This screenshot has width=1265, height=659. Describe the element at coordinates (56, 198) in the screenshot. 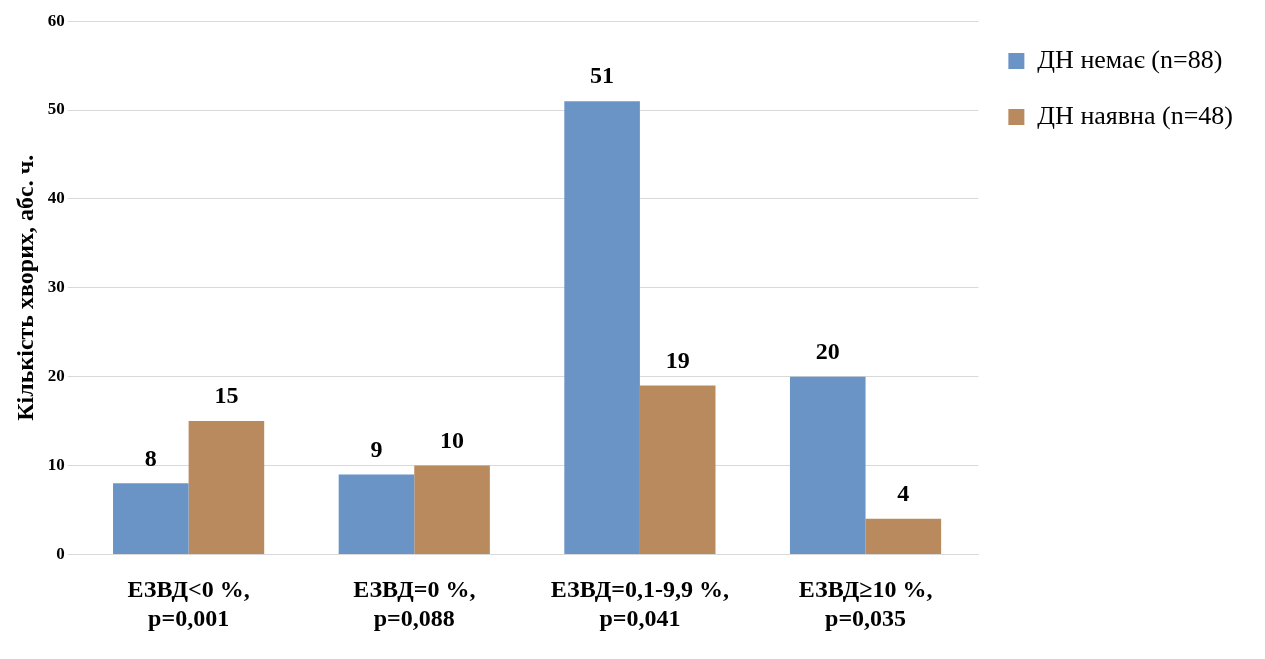

I see `y-tick-label: 40` at that location.